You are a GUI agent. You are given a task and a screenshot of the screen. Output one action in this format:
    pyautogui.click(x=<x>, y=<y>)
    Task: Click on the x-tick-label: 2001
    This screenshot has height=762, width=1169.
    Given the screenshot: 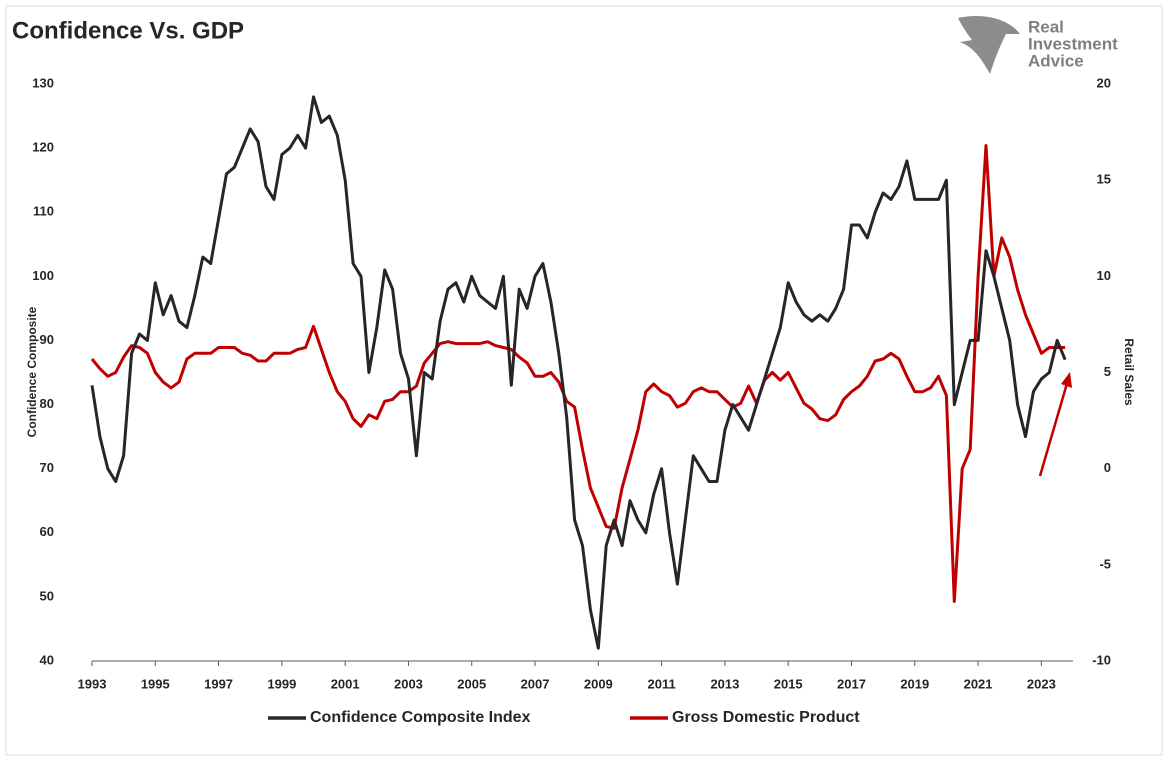 What is the action you would take?
    pyautogui.click(x=345, y=683)
    